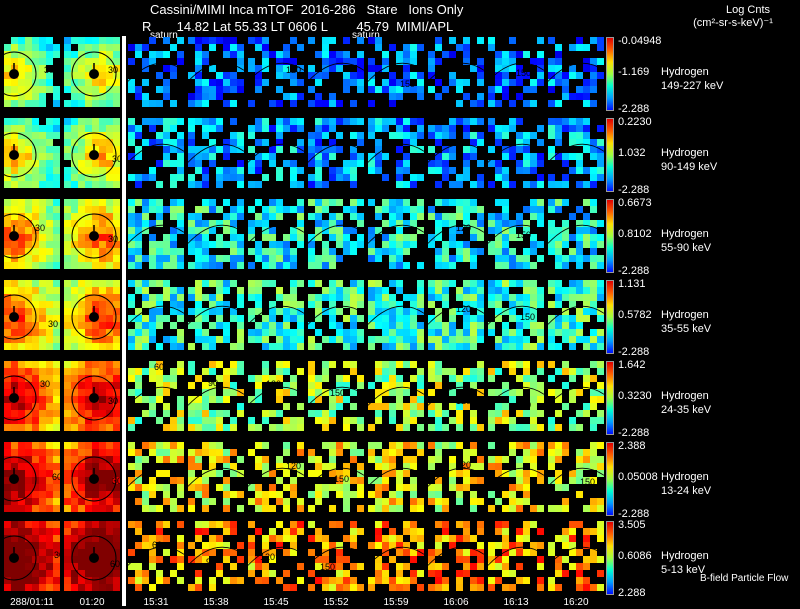 This screenshot has height=609, width=800. Describe the element at coordinates (635, 203) in the screenshot. I see `colorbar-max: 0.6673` at that location.